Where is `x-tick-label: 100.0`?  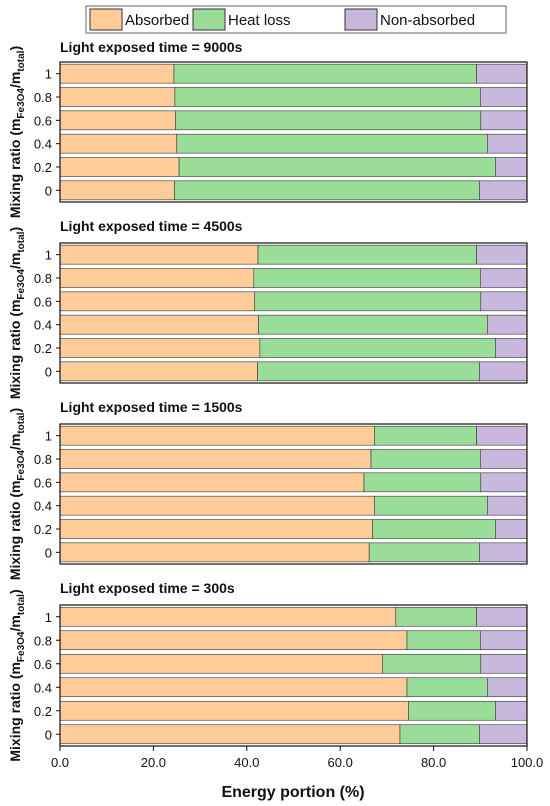
x-tick-label: 100.0 is located at coordinates (527, 762).